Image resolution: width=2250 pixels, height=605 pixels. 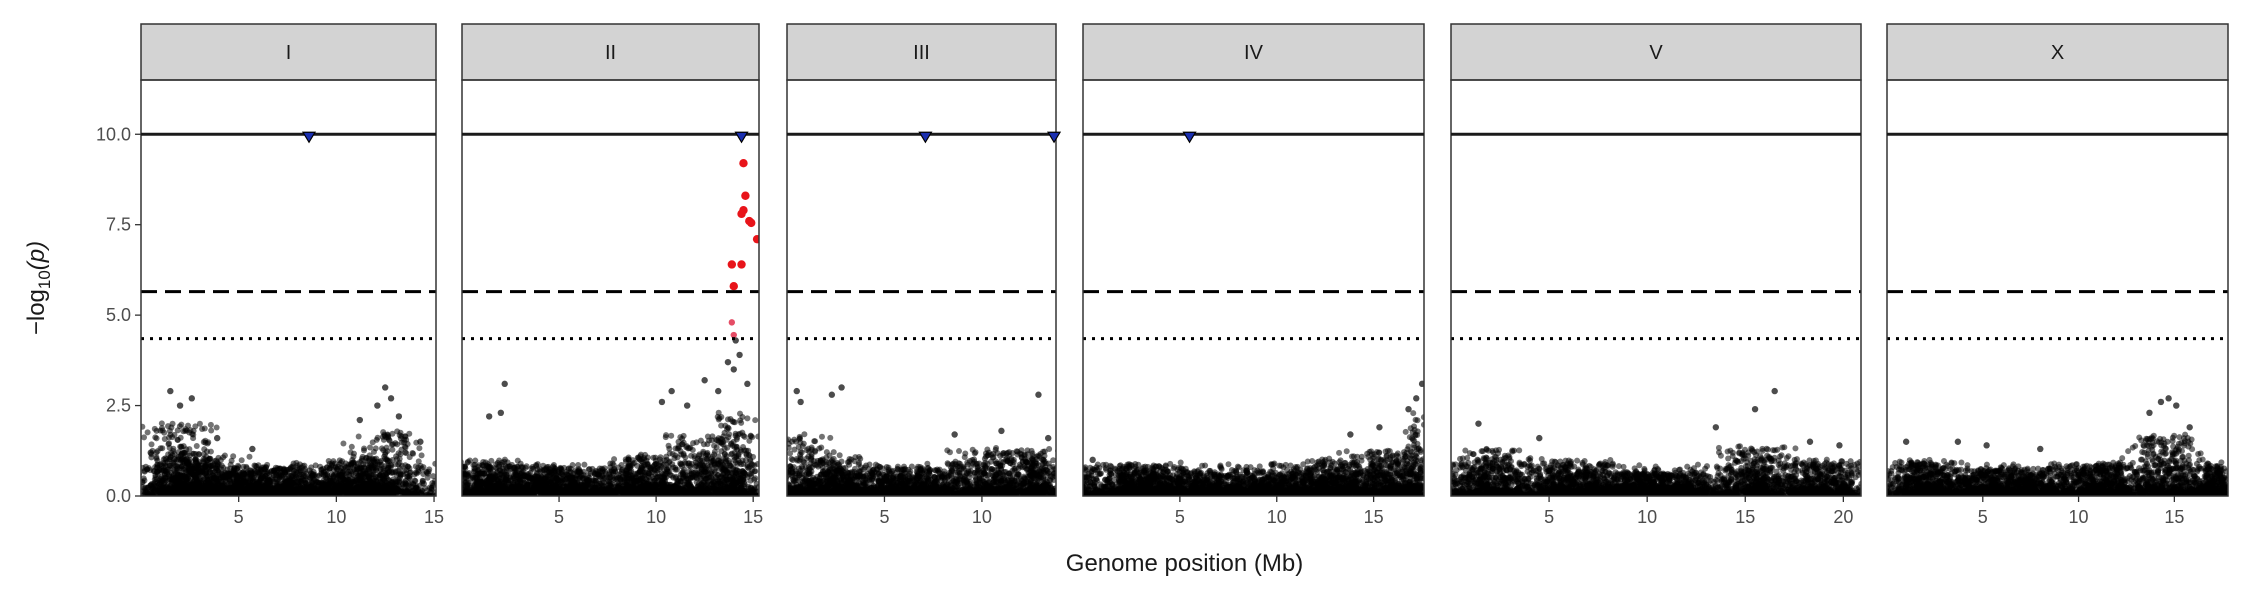 What do you see at coordinates (38, 288) in the screenshot?
I see `y-axis-label: −log10(p)` at bounding box center [38, 288].